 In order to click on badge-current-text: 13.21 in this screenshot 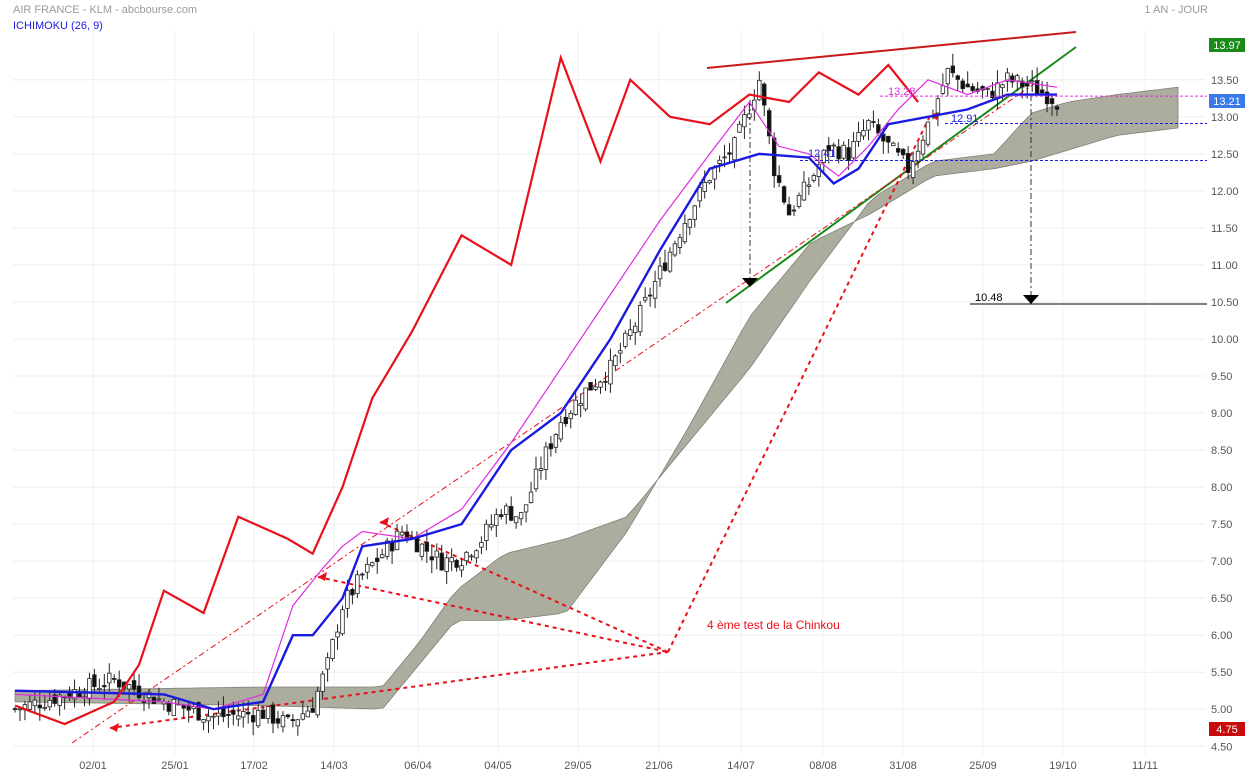, I will do `click(1227, 102)`.